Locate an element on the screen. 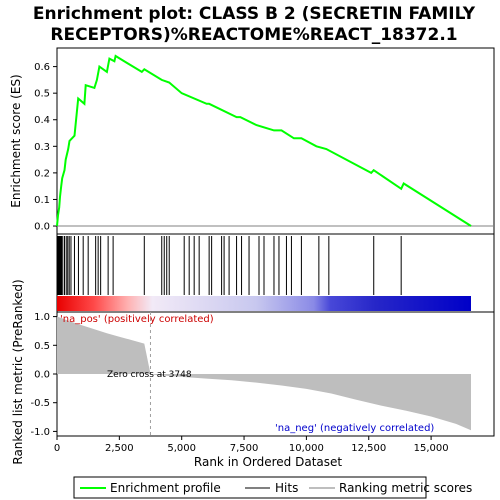 The image size is (500, 500). metric-y-axis: 1.0 0.5 0.0 -0.5 -1.0 is located at coordinates (43, 375).